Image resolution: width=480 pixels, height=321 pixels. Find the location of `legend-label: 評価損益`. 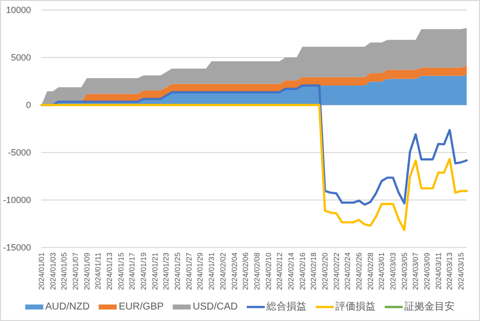

legend-label: 評価損益 is located at coordinates (356, 306).